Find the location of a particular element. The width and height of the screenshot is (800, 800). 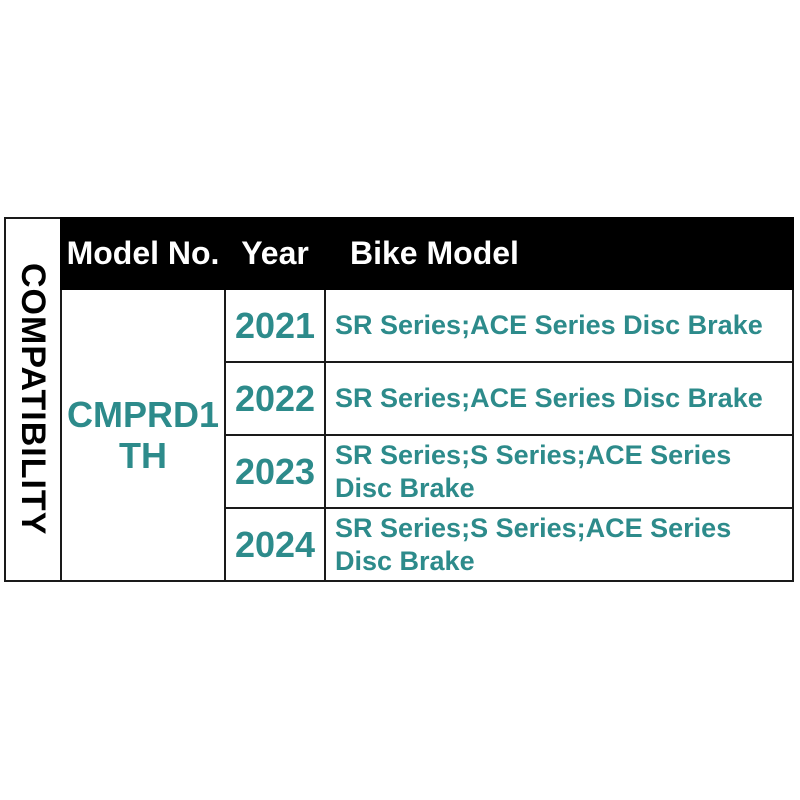

model-no-cell: CMPRD1 TH is located at coordinates (143, 435).